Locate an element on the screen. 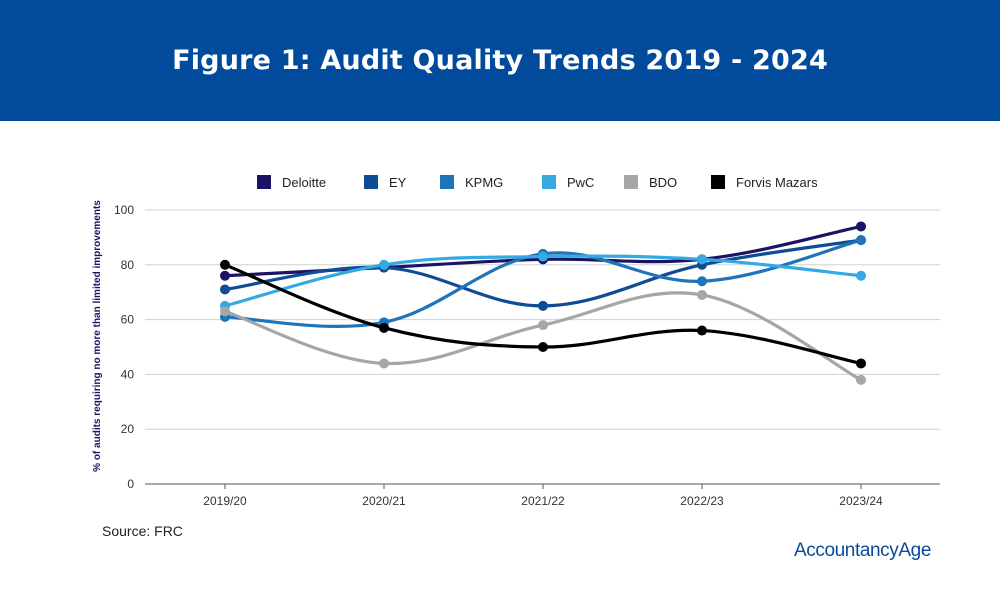 This screenshot has height=600, width=1000. y-tick-label: 60 is located at coordinates (128, 320).